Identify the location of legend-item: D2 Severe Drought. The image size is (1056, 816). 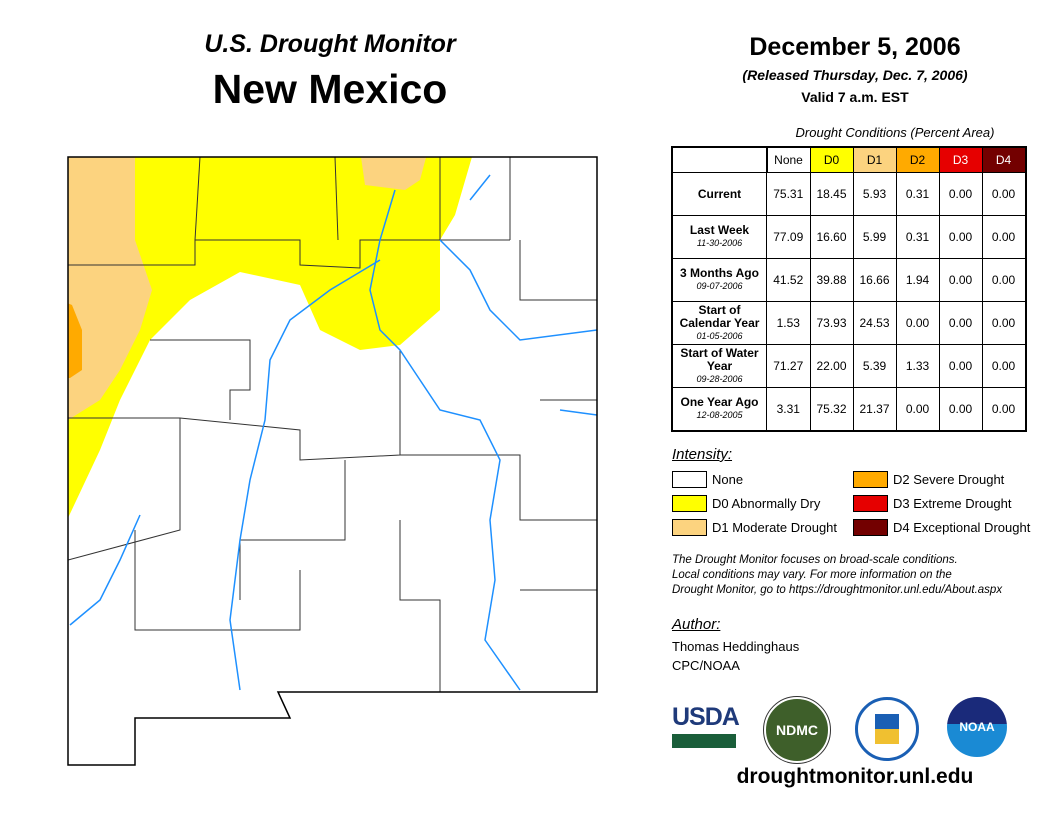
(928, 479).